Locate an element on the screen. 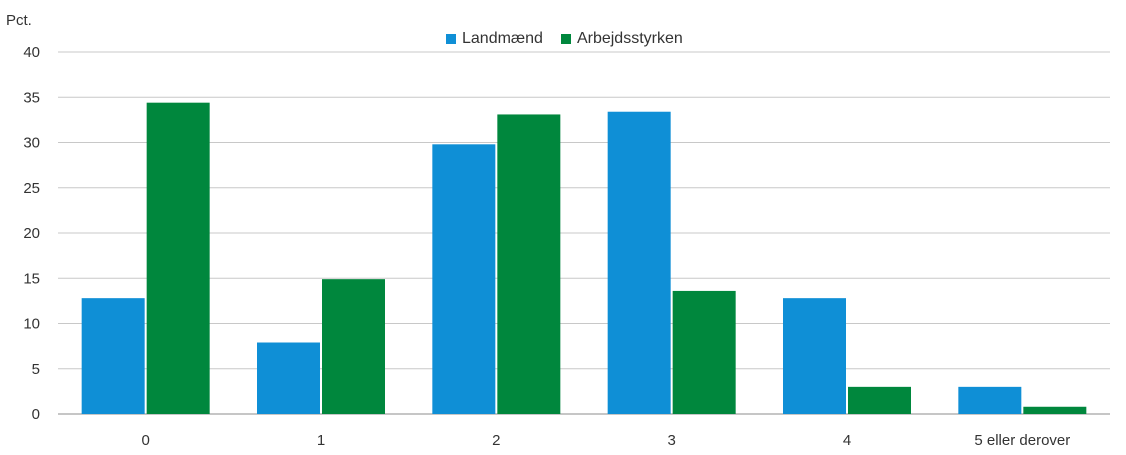 This screenshot has height=455, width=1126. legend: Landmænd Arbejdsstyrken is located at coordinates (573, 39).